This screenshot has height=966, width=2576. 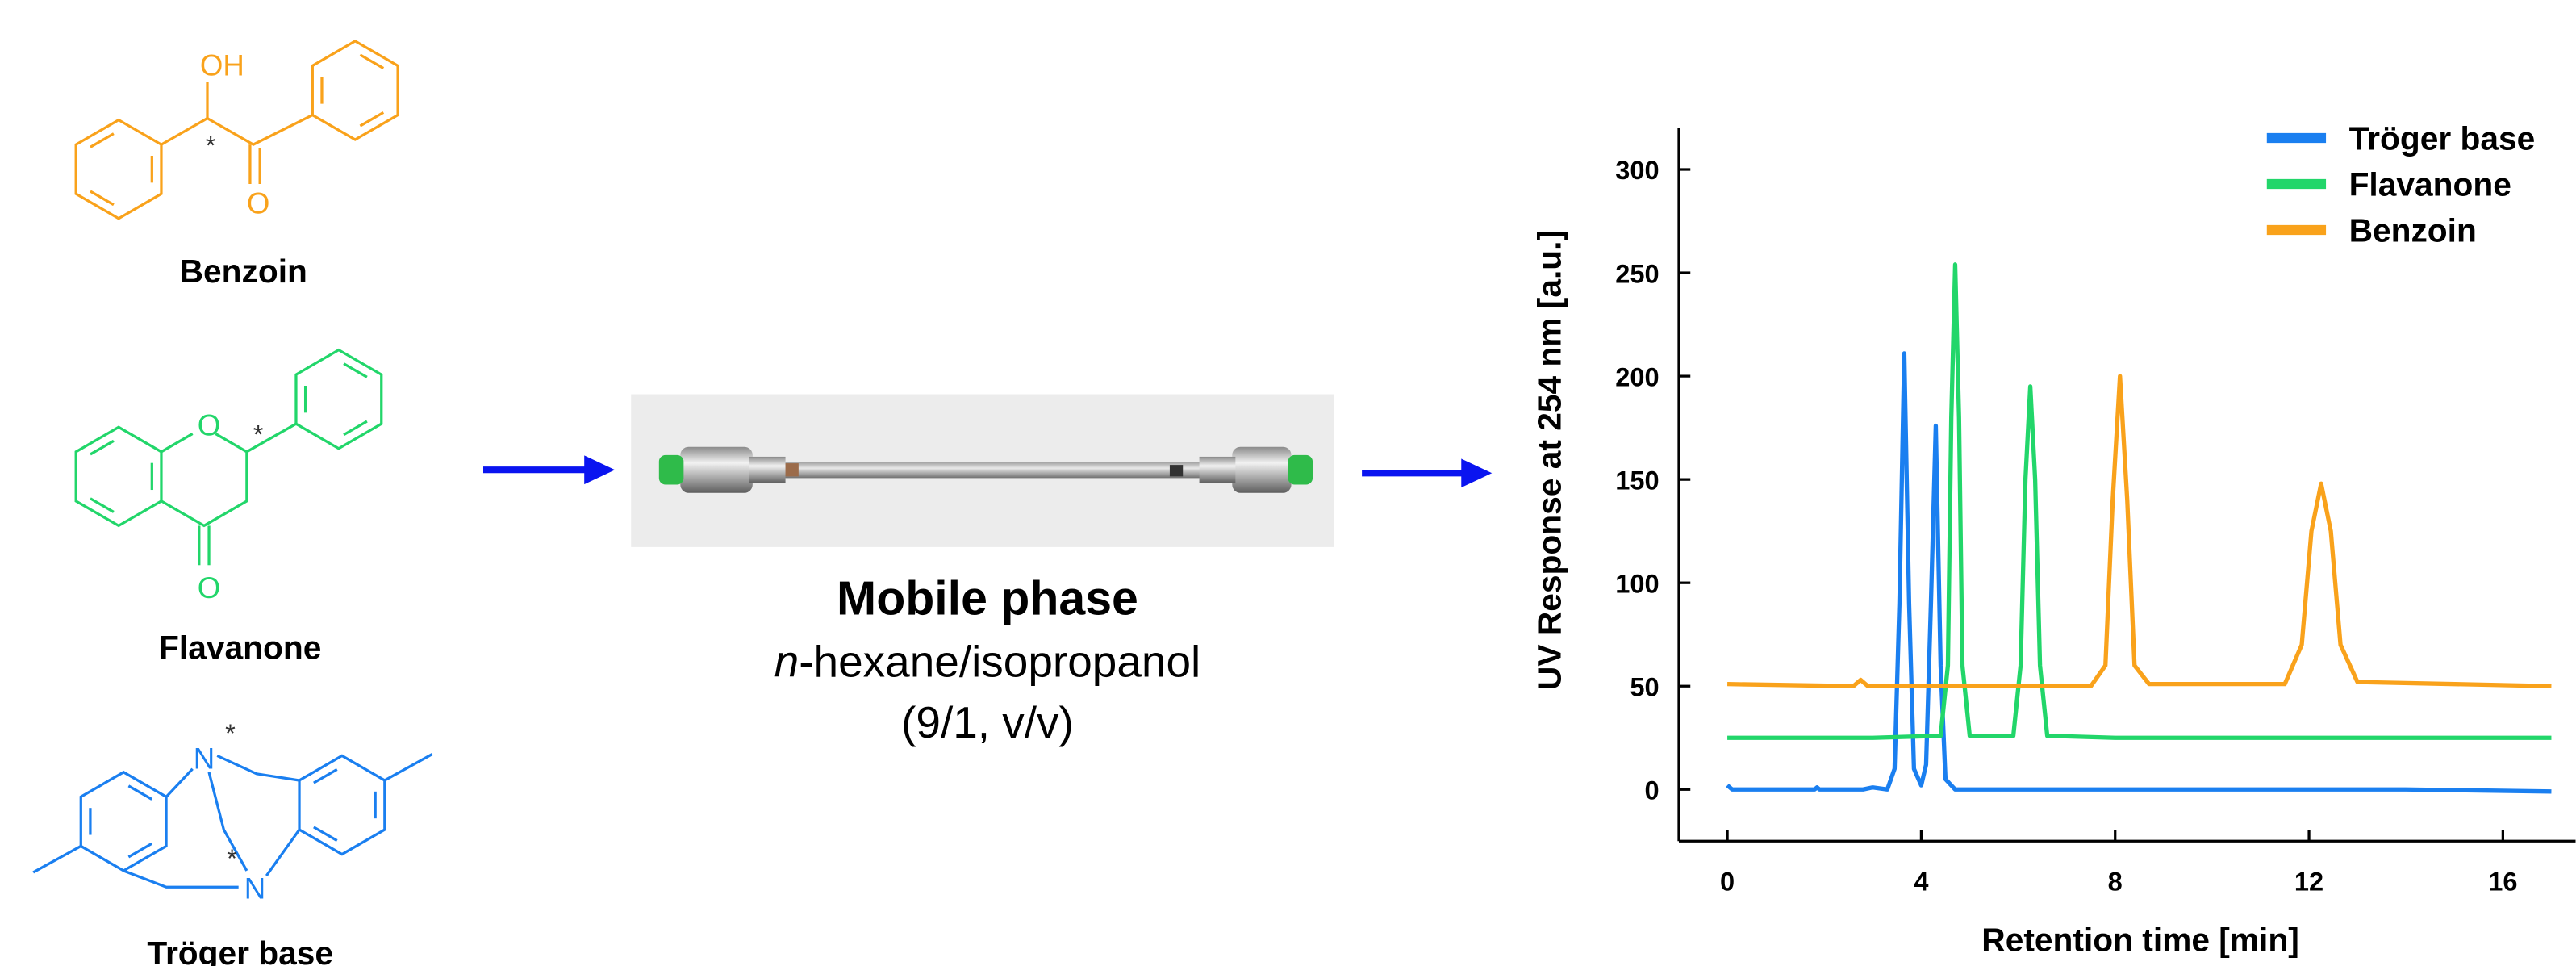 What do you see at coordinates (243, 271) in the screenshot?
I see `molecule-name: Benzoin` at bounding box center [243, 271].